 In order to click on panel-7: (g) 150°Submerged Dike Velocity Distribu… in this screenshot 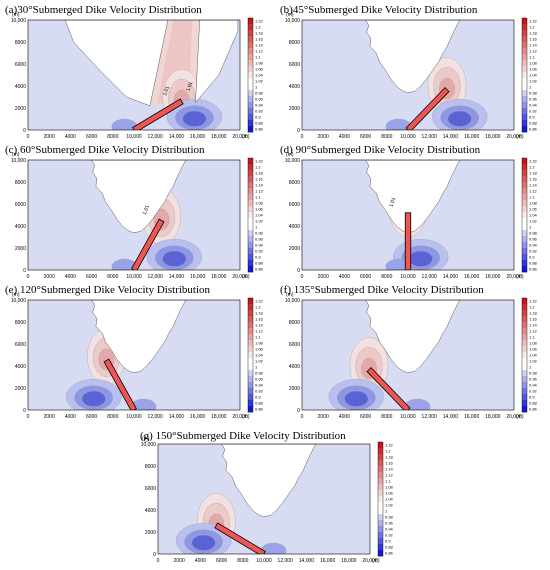, I will do `click(267, 497)`.